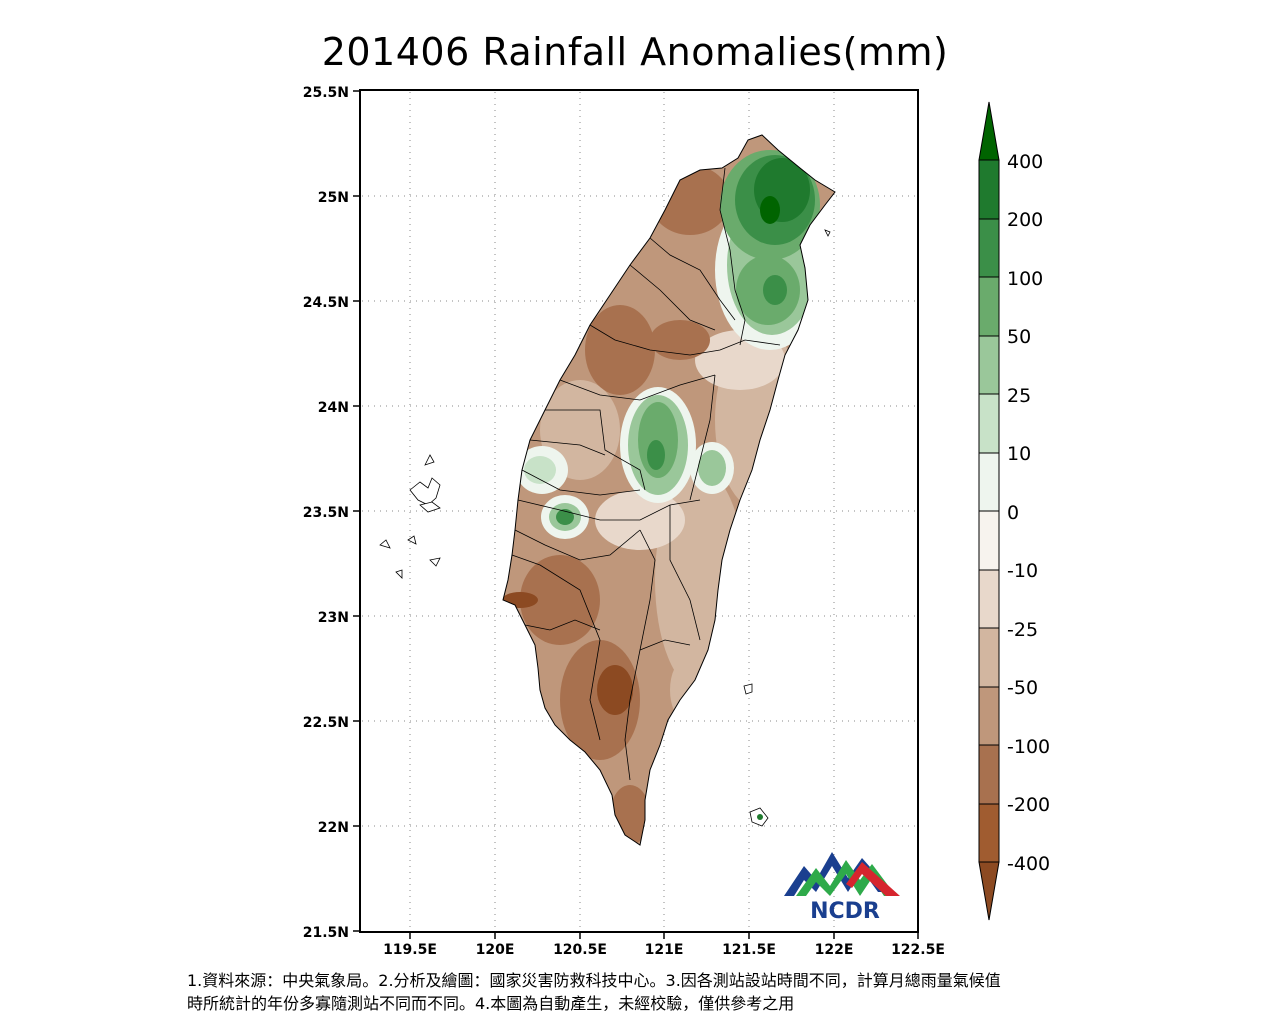 This screenshot has height=1024, width=1280. What do you see at coordinates (1019, 337) in the screenshot?
I see `colorbar-label: 50` at bounding box center [1019, 337].